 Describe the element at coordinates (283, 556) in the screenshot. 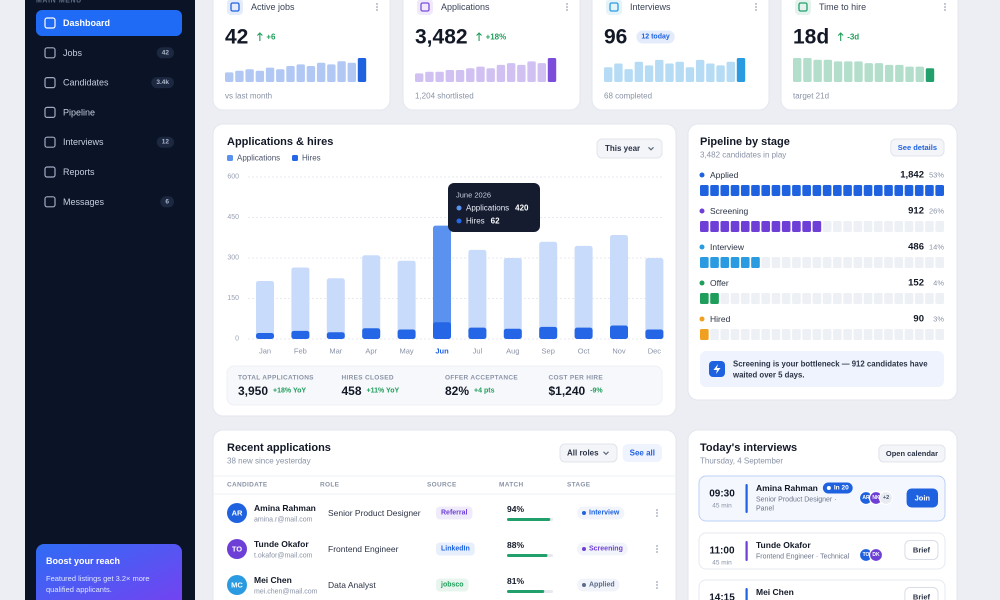

I see `candidate-email: t.okafor@mail.com` at that location.